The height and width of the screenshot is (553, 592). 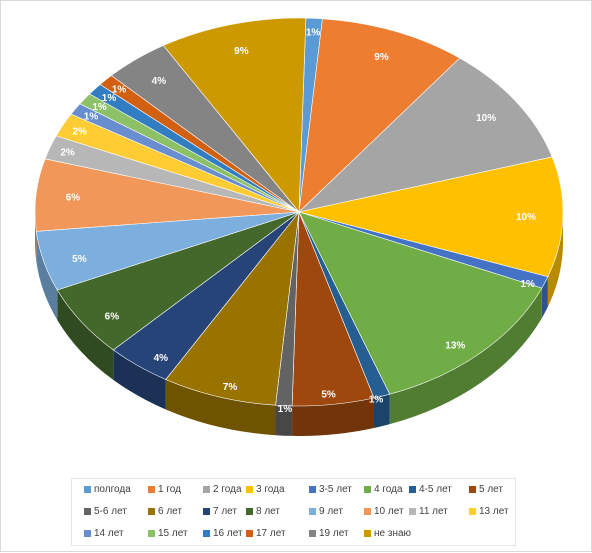 I want to click on legend-label: 7 лет, so click(x=225, y=511).